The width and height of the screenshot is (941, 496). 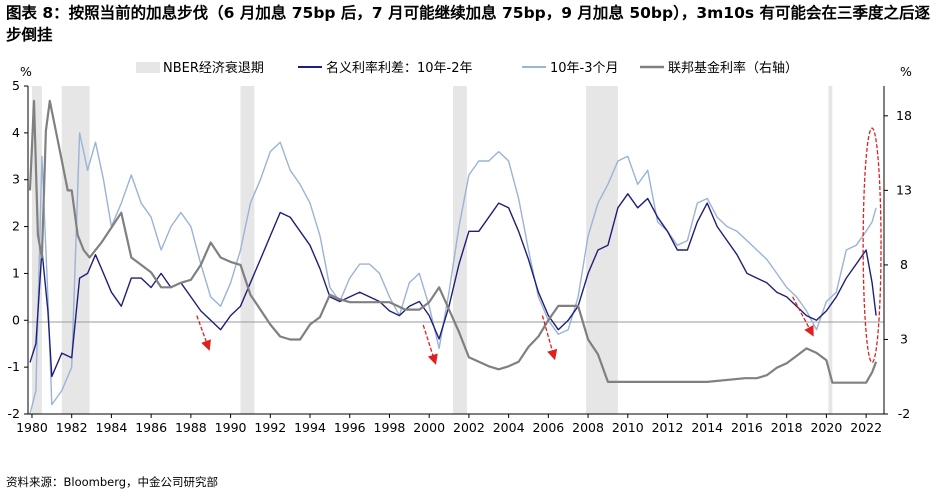 What do you see at coordinates (429, 427) in the screenshot?
I see `x-tick-label-10: 2000` at bounding box center [429, 427].